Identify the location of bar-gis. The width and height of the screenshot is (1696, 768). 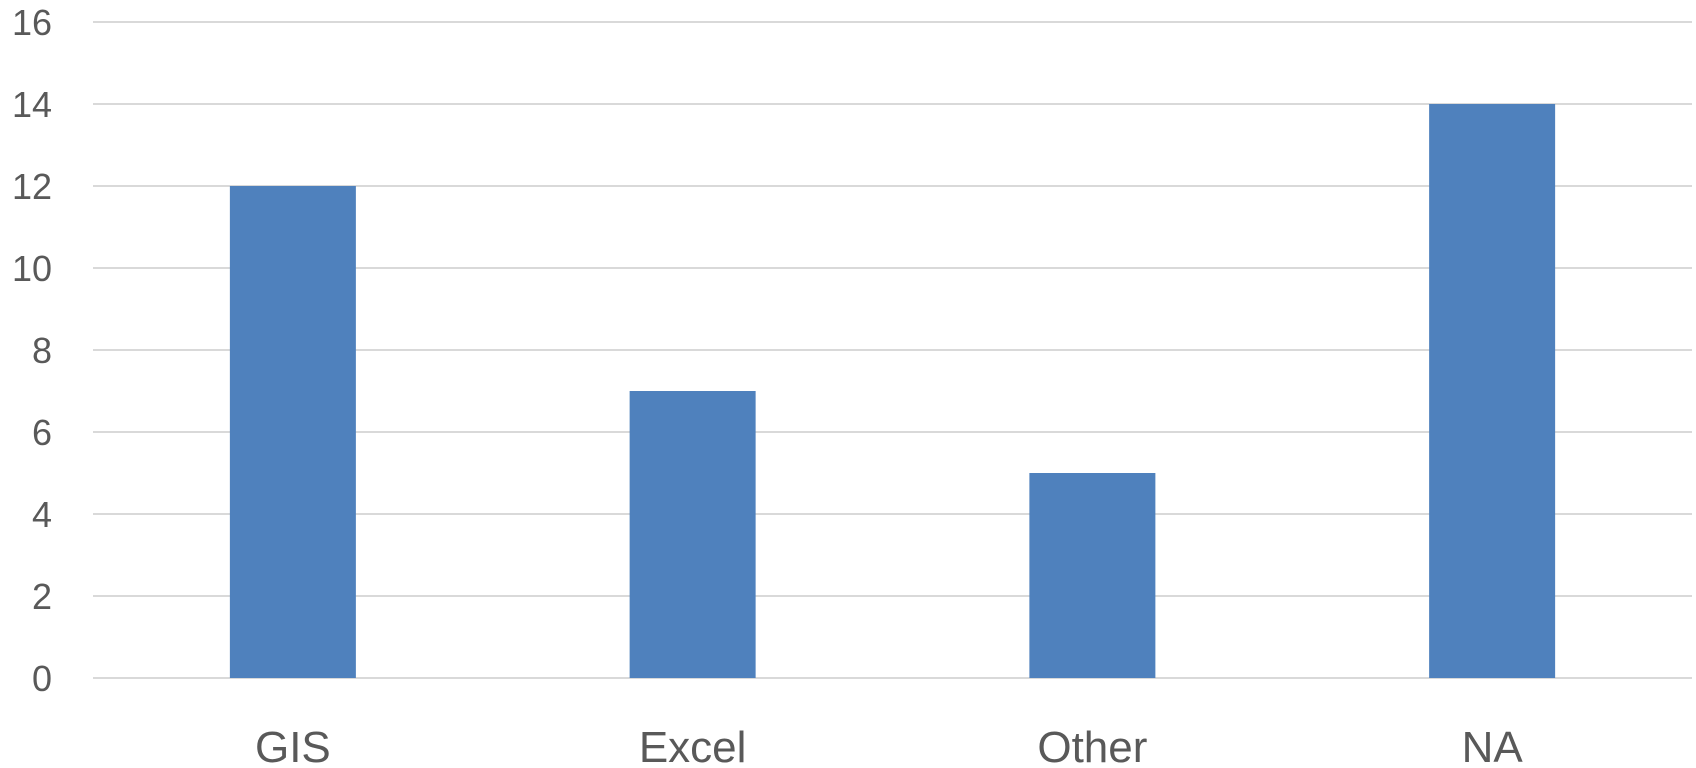
(292, 432).